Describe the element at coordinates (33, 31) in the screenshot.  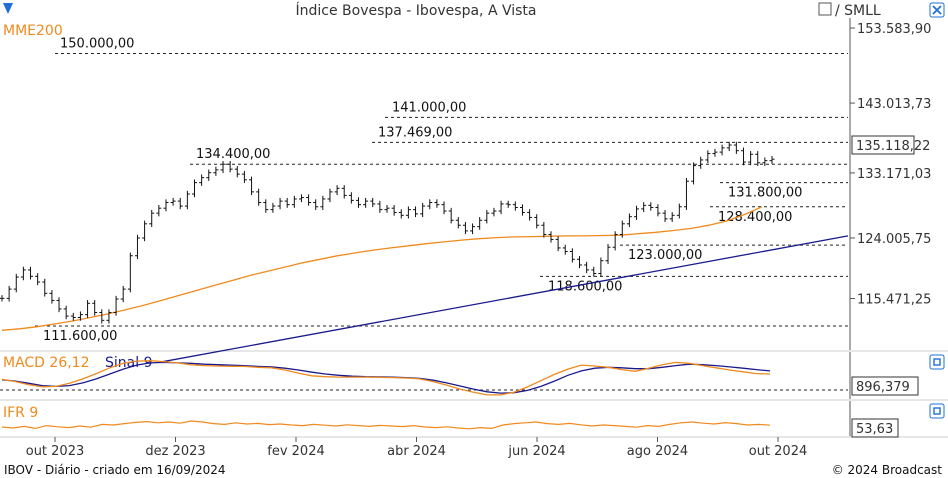
I see `ma-legend: MME200` at that location.